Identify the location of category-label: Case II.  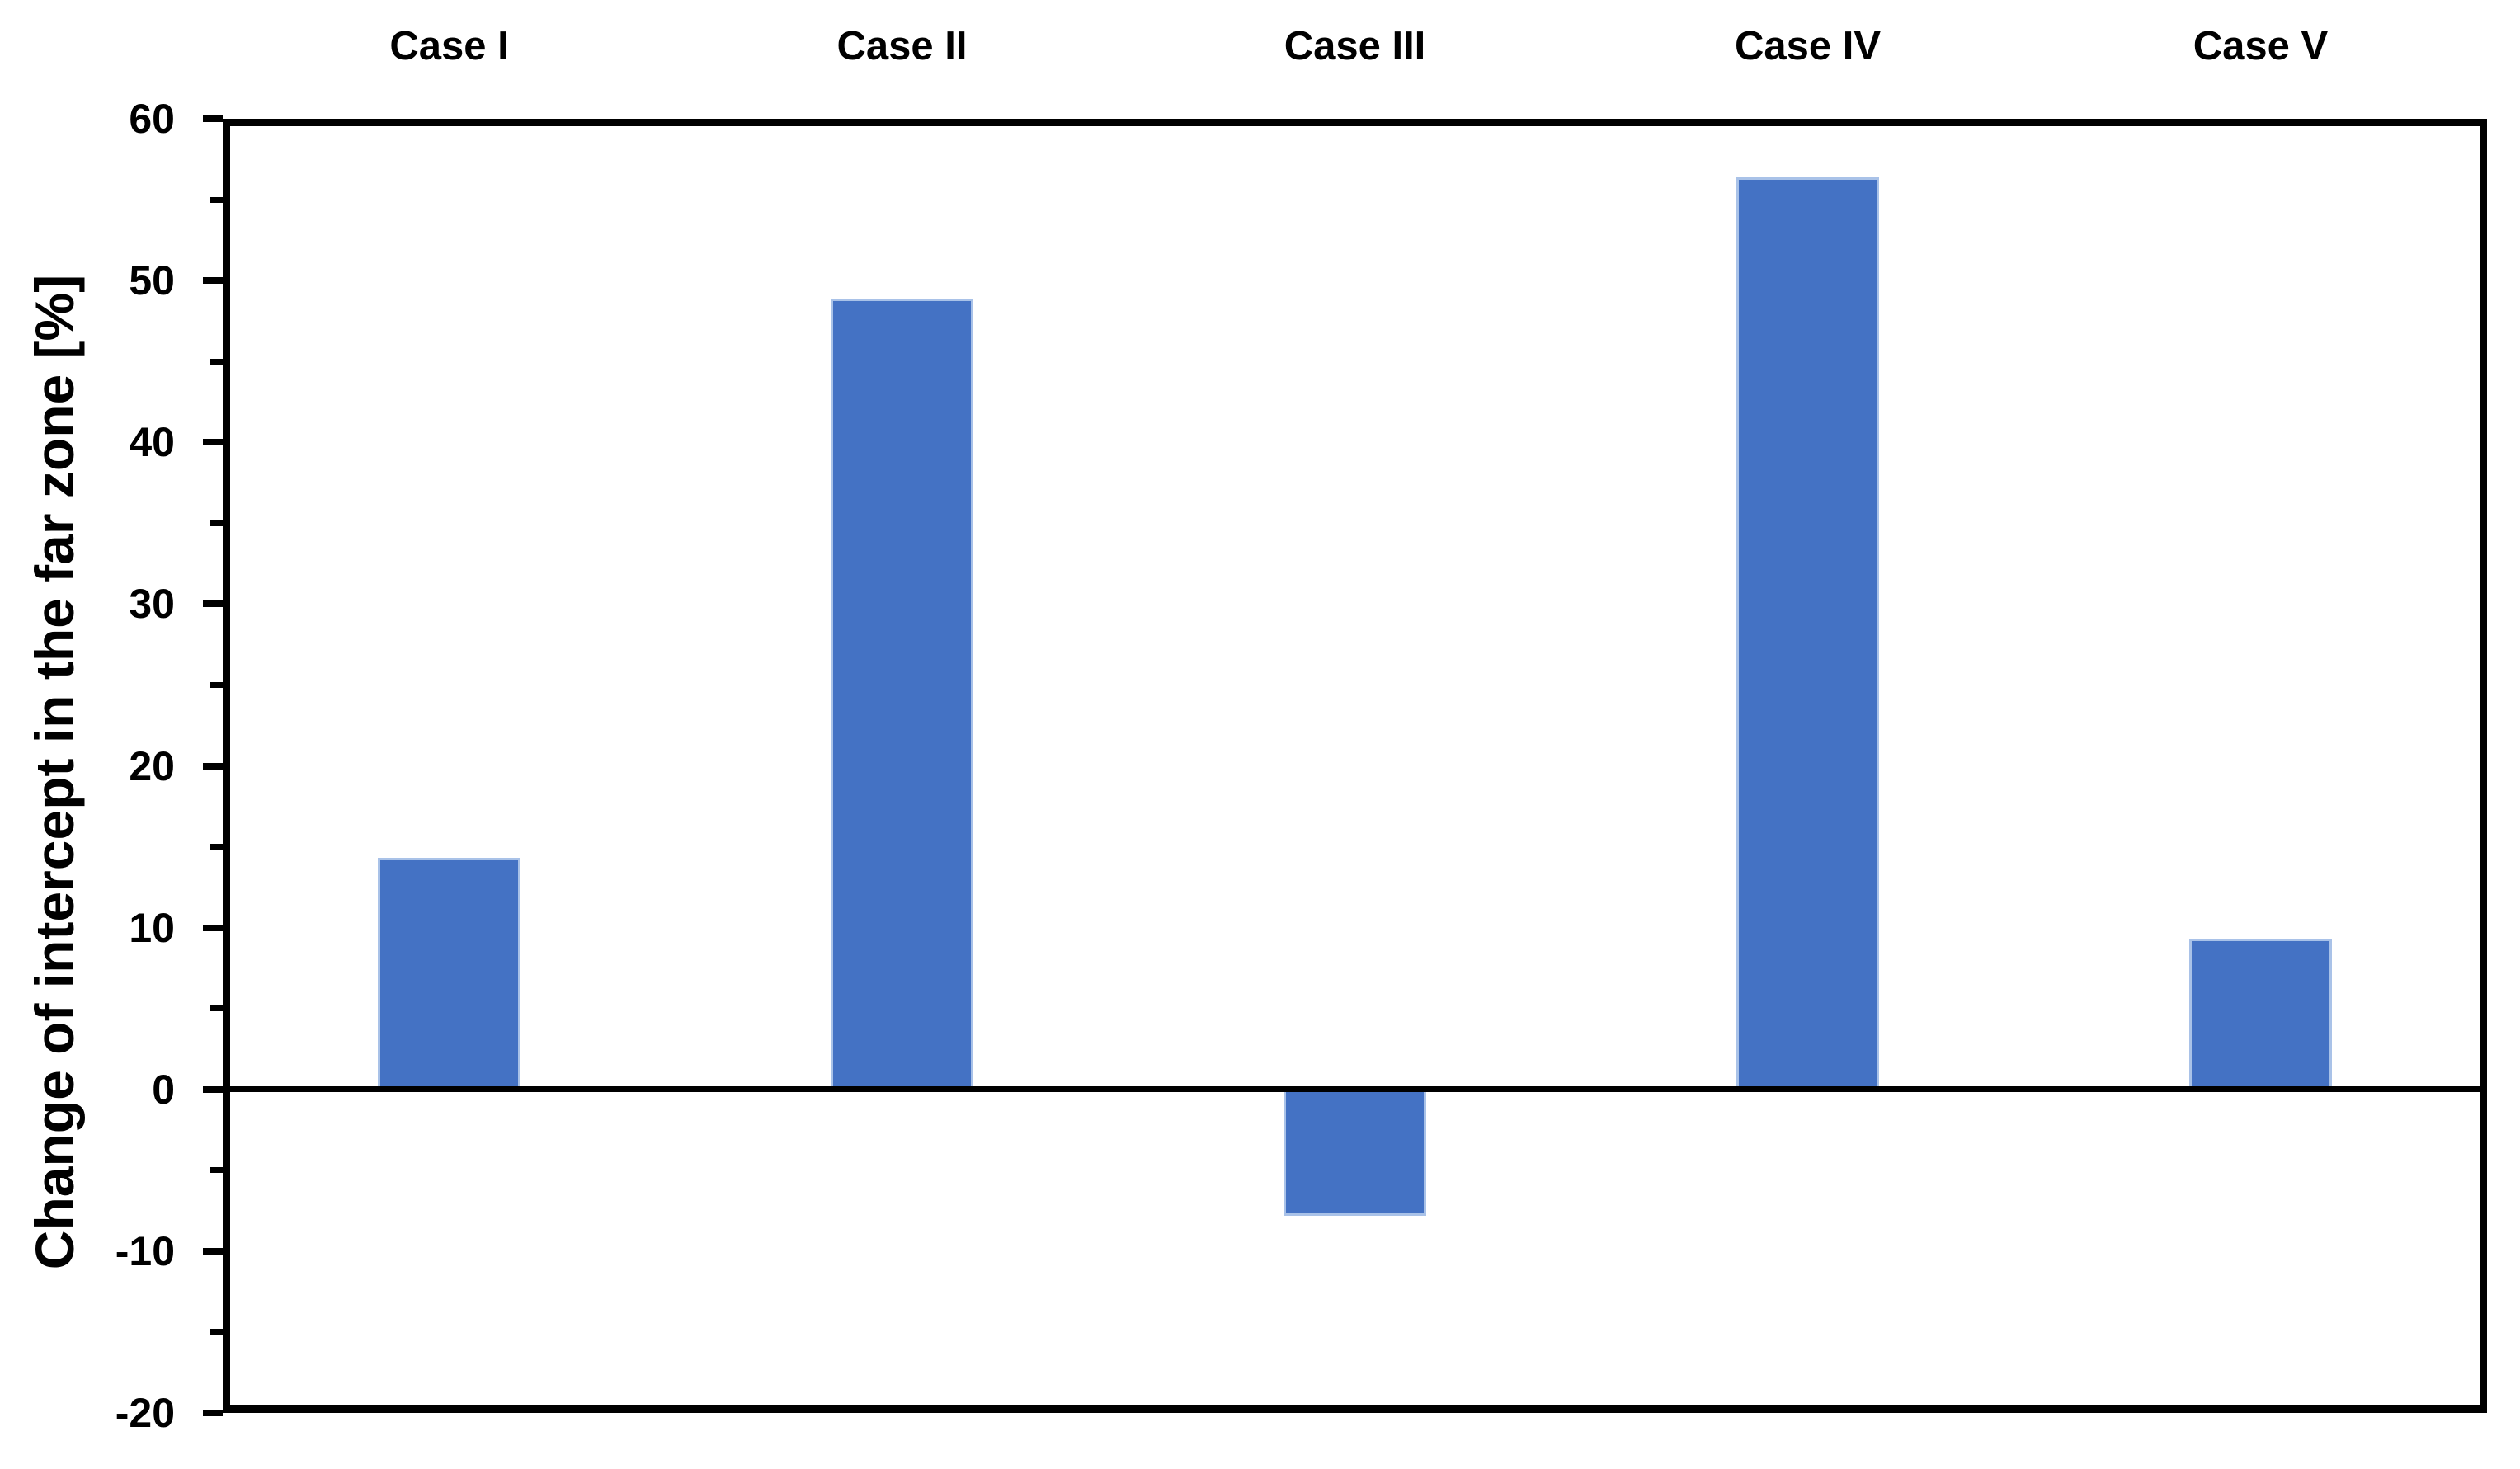
(902, 46).